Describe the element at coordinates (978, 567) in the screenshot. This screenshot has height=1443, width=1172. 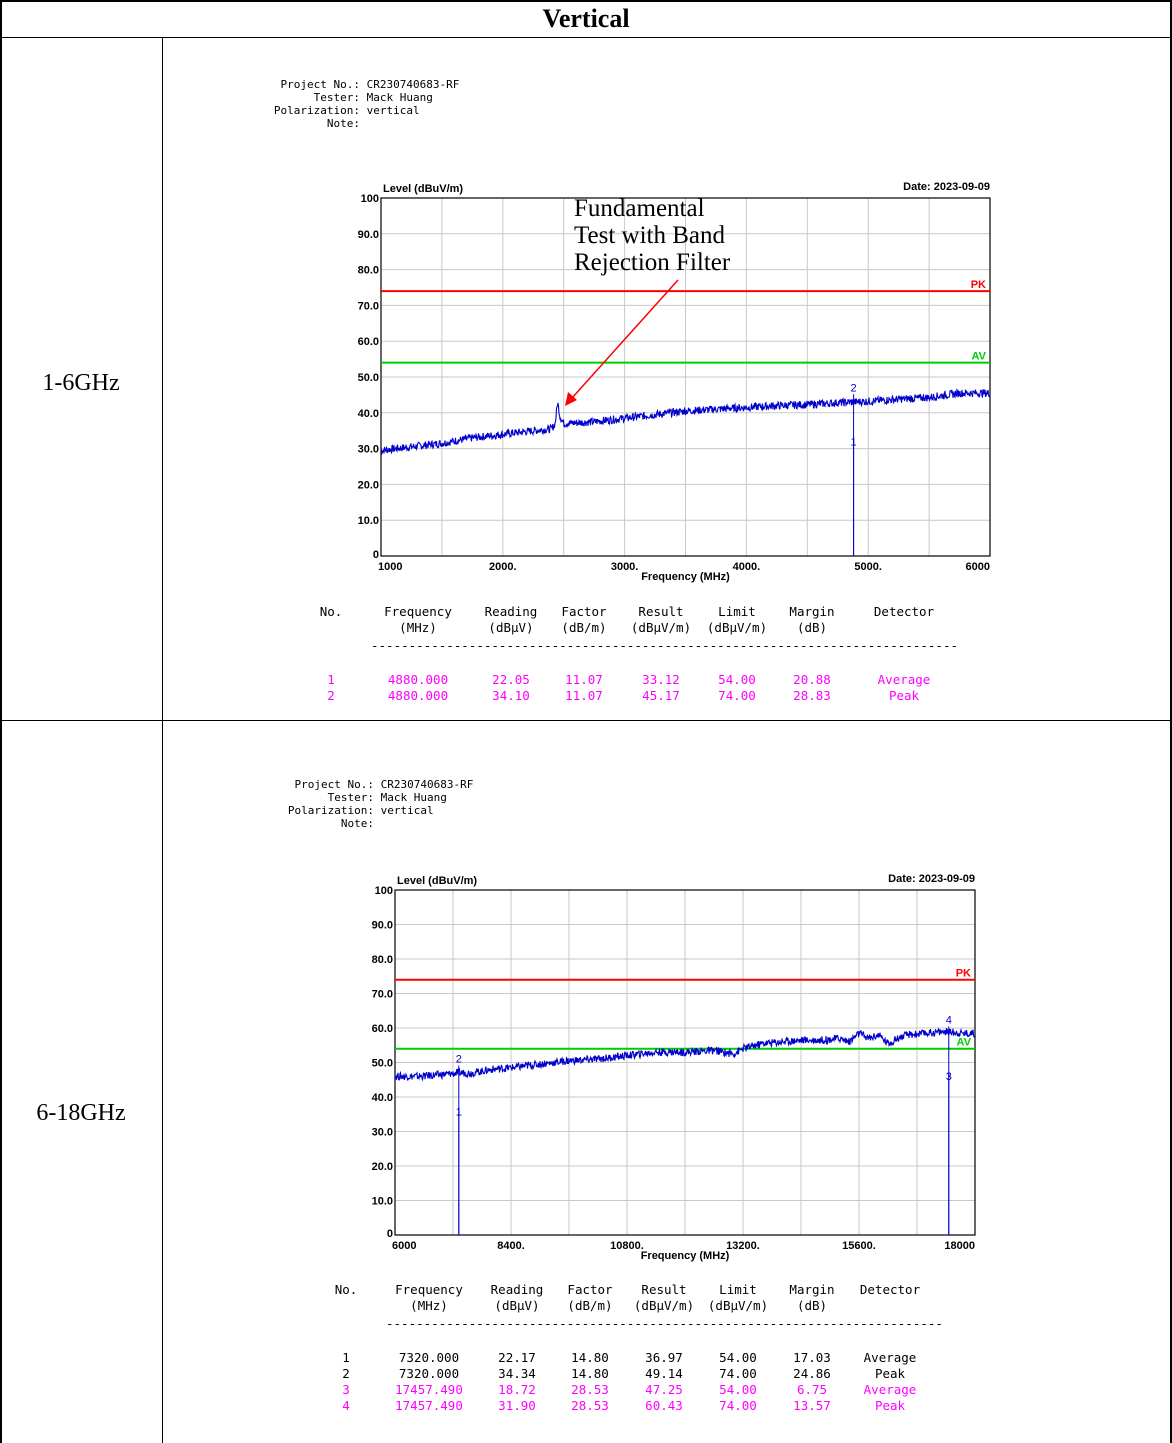
I see `x-tick-label: 6000` at that location.